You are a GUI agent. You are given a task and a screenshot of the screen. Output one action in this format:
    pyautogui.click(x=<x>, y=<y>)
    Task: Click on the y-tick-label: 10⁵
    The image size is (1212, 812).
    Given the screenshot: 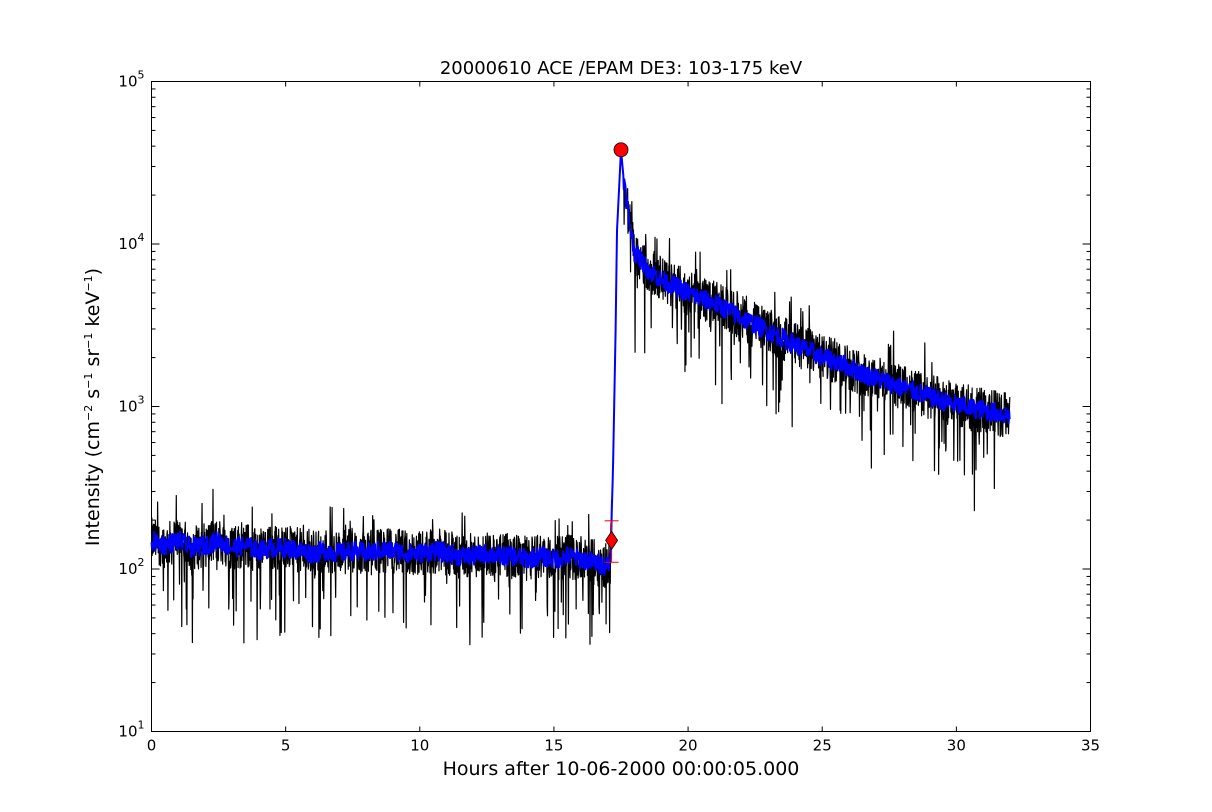 What is the action you would take?
    pyautogui.click(x=131, y=80)
    